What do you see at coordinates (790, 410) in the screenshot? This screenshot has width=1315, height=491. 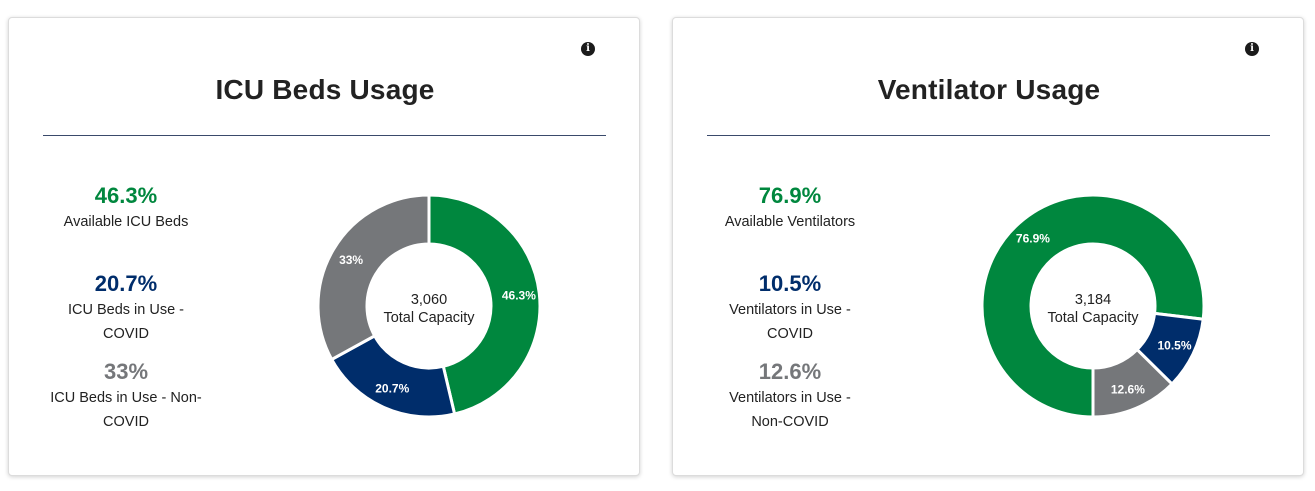 I see `stat-label: Ventilators in Use - Non-COVID` at bounding box center [790, 410].